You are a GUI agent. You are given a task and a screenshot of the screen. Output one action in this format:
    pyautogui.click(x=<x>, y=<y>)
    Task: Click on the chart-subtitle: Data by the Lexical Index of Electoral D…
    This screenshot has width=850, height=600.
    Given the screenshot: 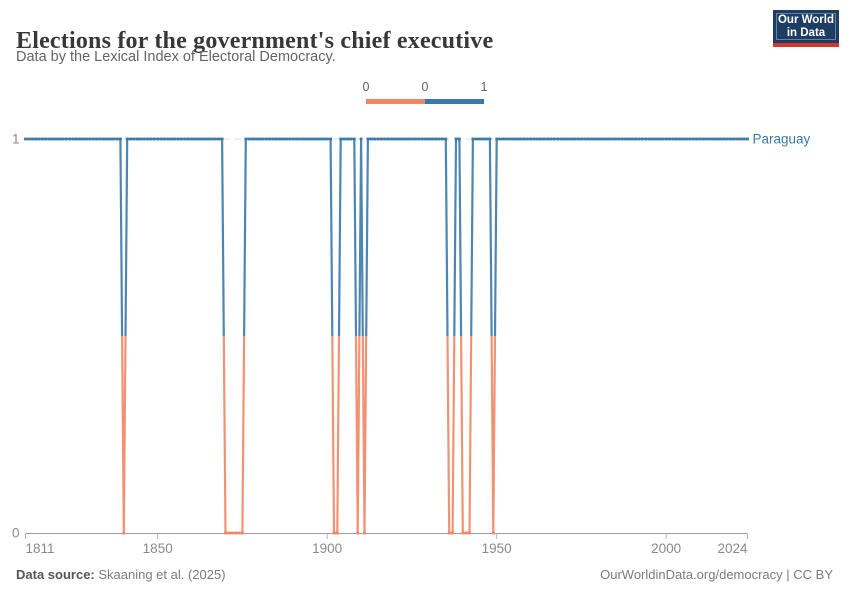 What is the action you would take?
    pyautogui.click(x=176, y=57)
    